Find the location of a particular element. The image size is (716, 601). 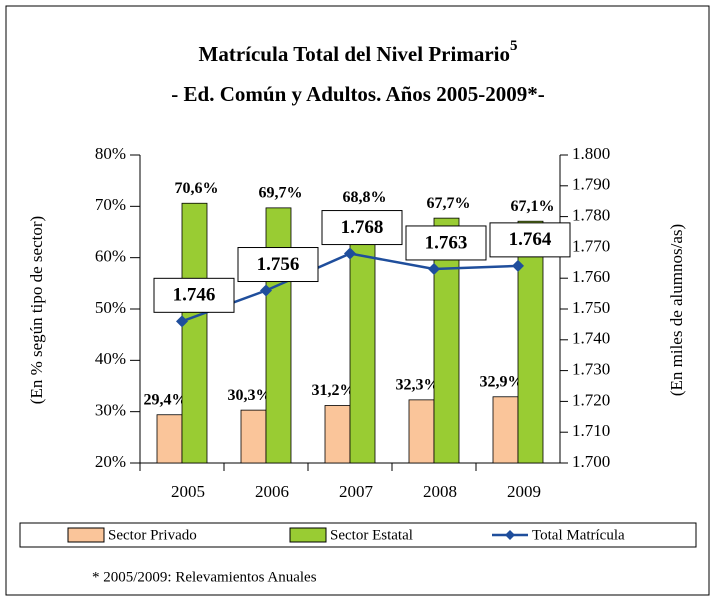

legend-label: Sector Privado is located at coordinates (152, 535).